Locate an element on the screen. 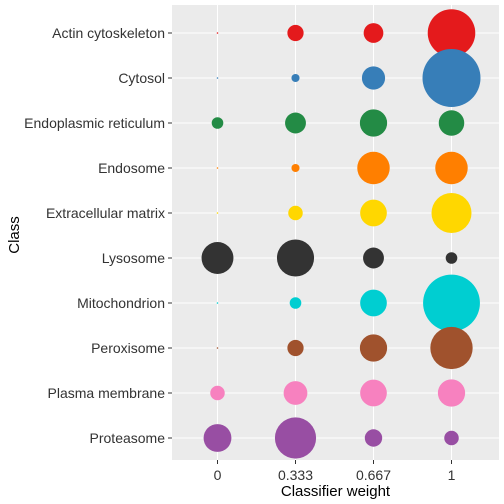  y-axis-title: Class is located at coordinates (14, 235).